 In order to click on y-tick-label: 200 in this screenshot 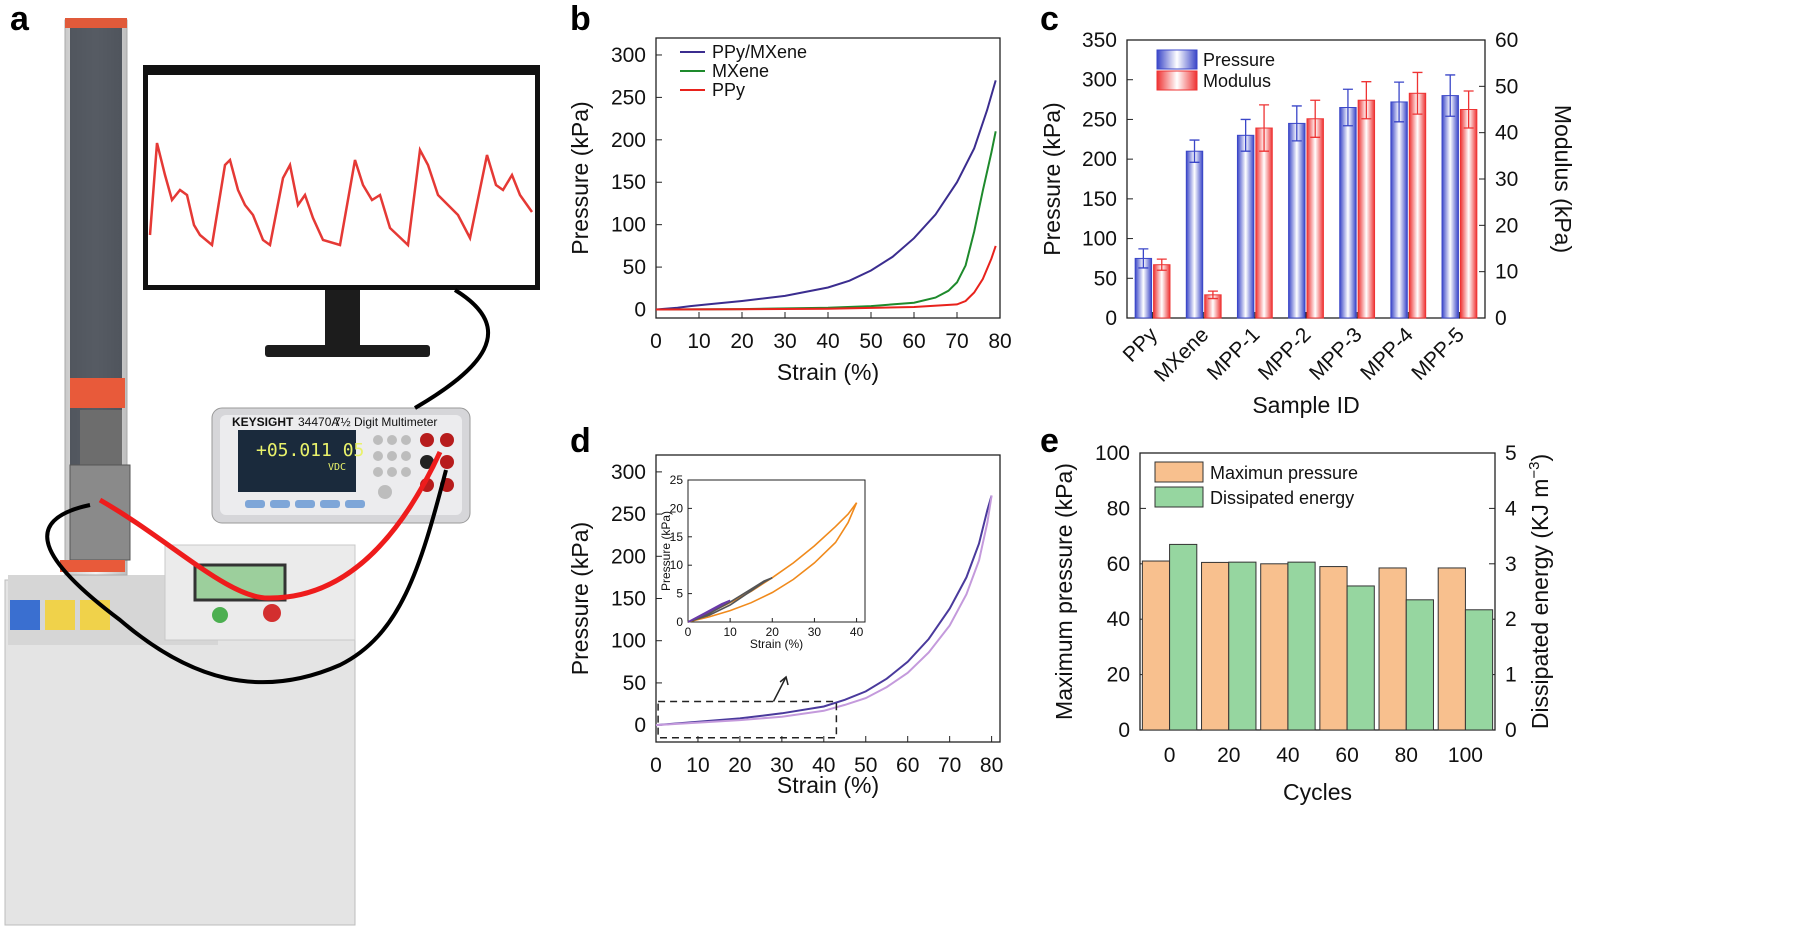, I will do `click(628, 556)`.